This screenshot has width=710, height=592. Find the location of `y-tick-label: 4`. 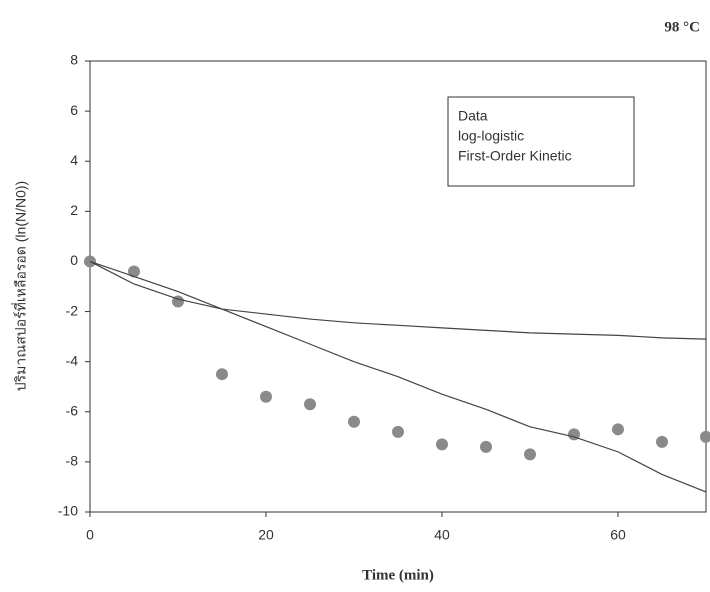

y-tick-label: 4 is located at coordinates (74, 160).